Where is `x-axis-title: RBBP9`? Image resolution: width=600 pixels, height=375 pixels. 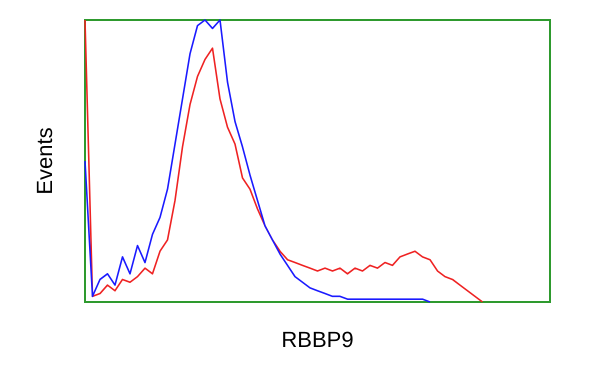
x-axis-title: RBBP9 is located at coordinates (317, 339).